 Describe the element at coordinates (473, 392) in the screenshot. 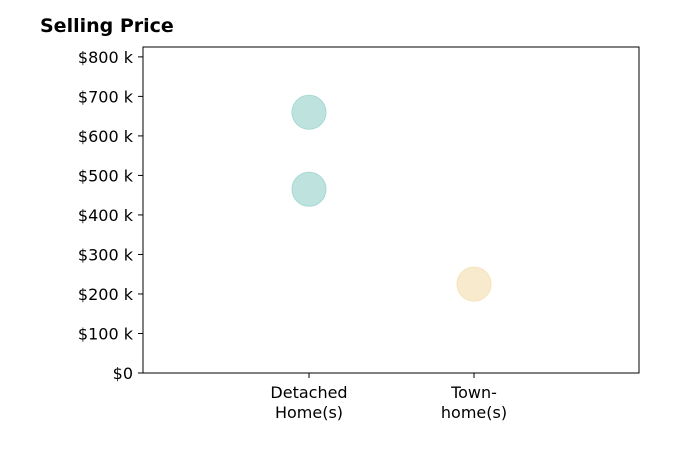

I see `x-tick-label-line: Town-` at that location.